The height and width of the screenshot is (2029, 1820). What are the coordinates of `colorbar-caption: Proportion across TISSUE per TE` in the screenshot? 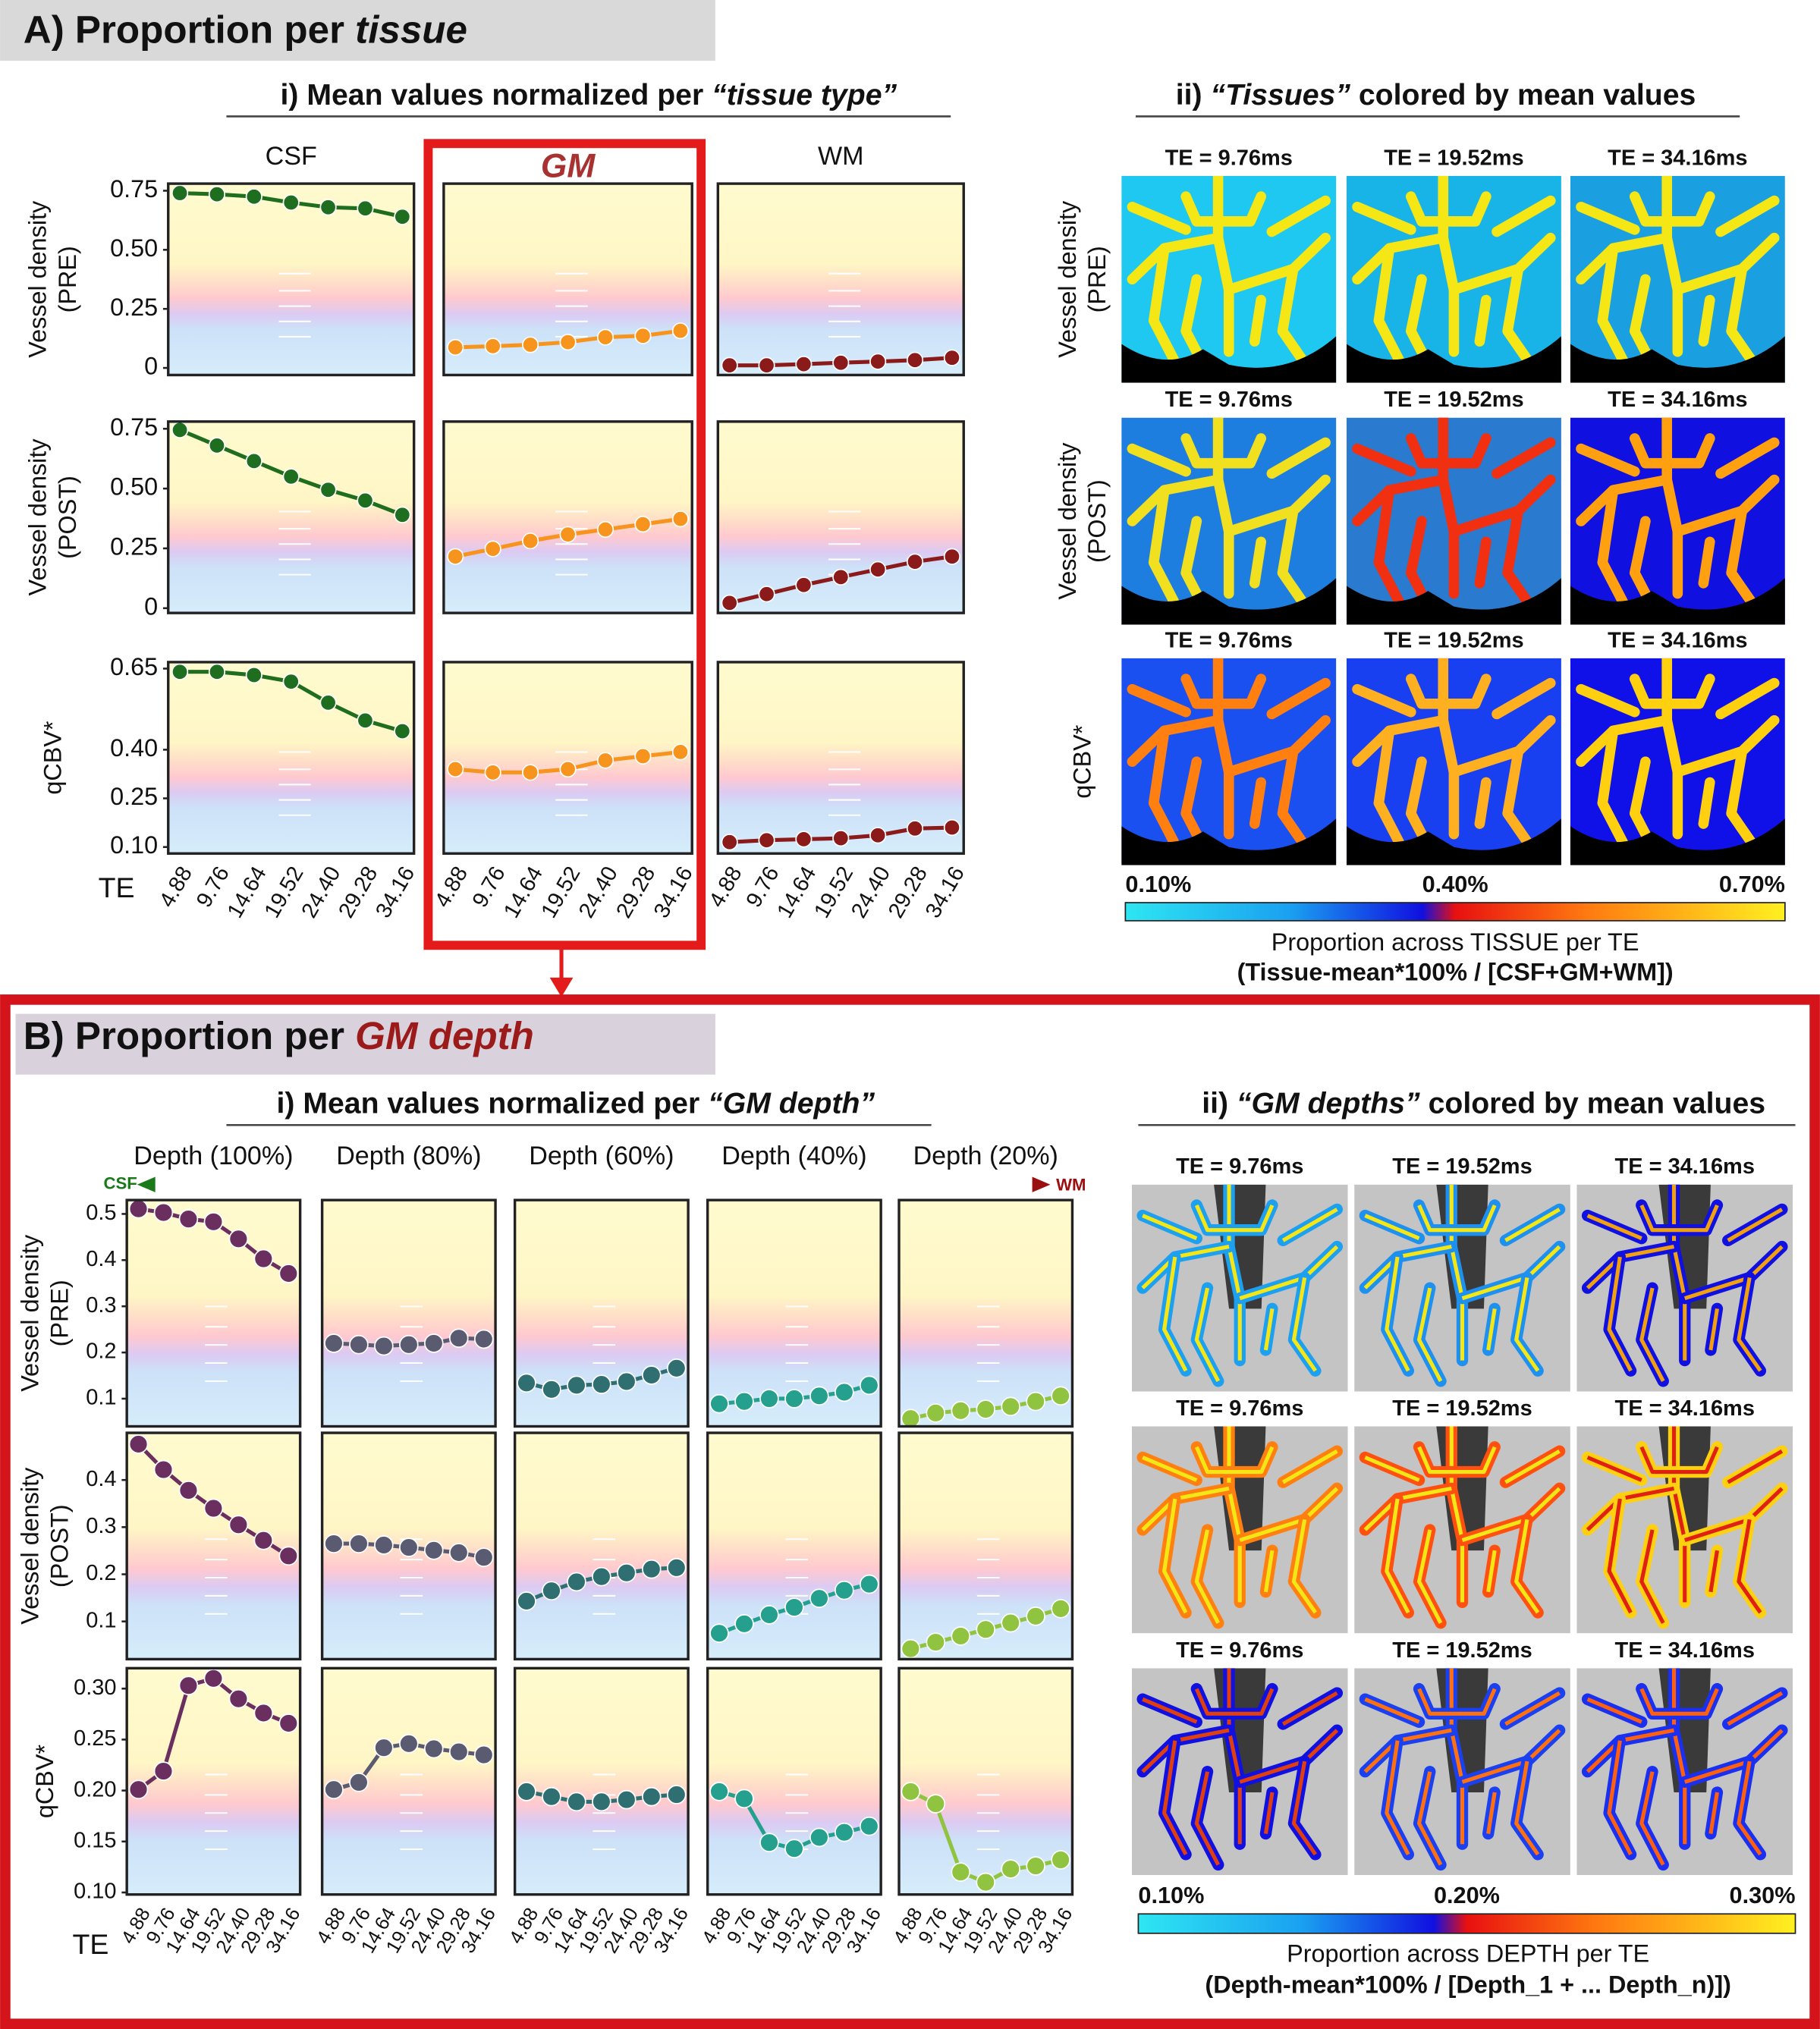 It's located at (1455, 942).